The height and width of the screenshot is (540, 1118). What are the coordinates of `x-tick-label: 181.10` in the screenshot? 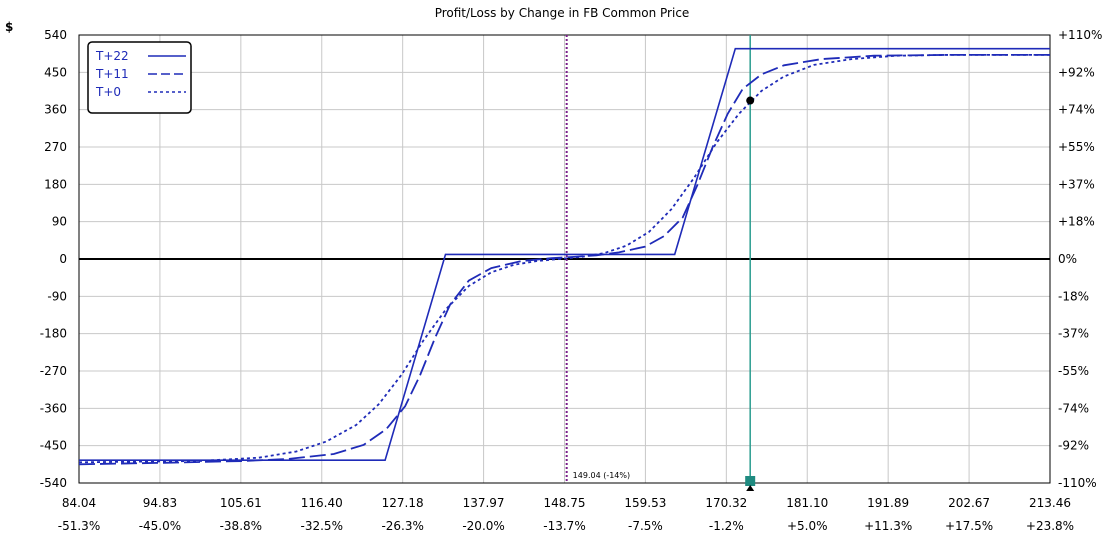 It's located at (807, 503).